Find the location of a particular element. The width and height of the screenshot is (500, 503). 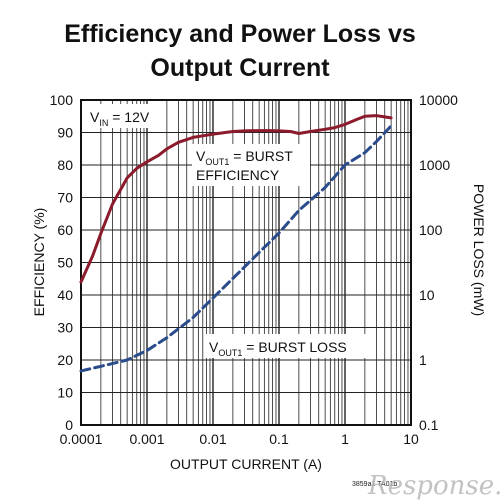

x-tick-label: 0.01 is located at coordinates (212, 439).